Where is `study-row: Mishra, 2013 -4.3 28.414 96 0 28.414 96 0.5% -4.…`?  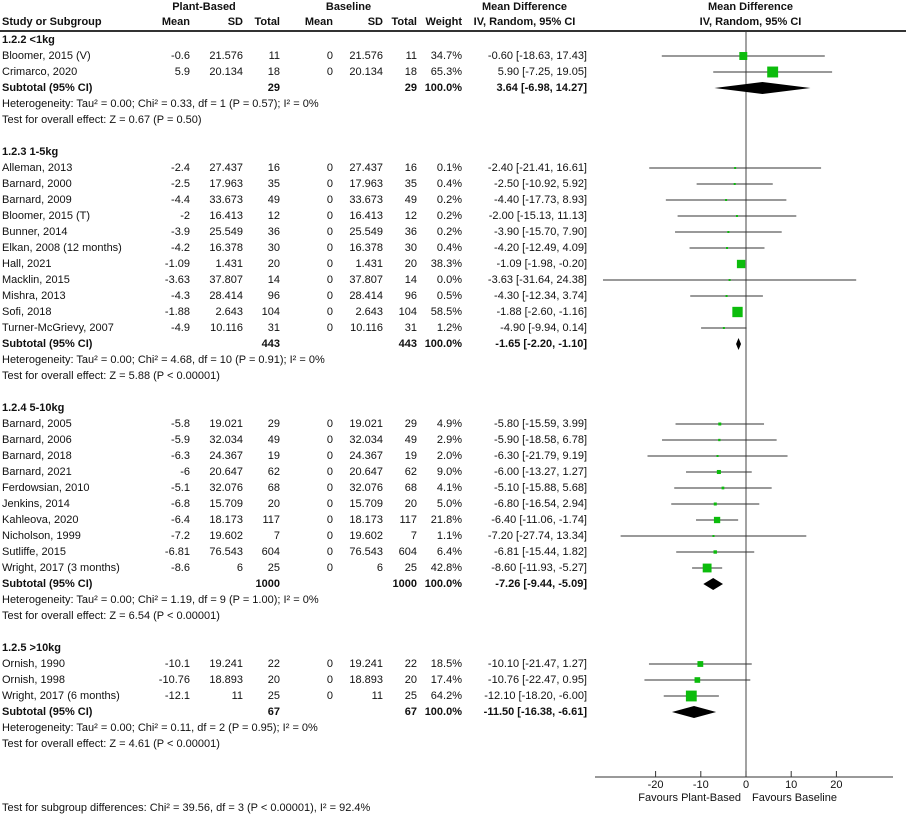
study-row: Mishra, 2013 -4.3 28.414 96 0 28.414 96 0.5% -4.… is located at coordinates (453, 296).